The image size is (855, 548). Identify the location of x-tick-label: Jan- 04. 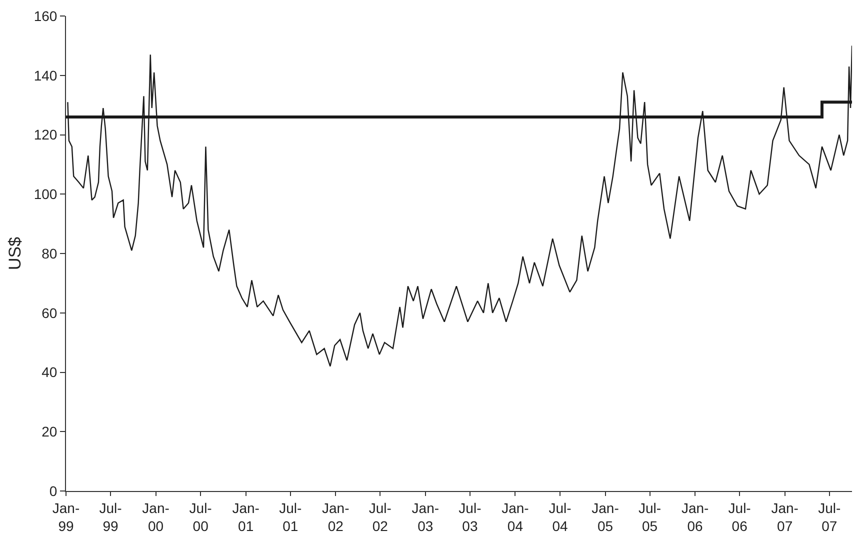
(516, 517).